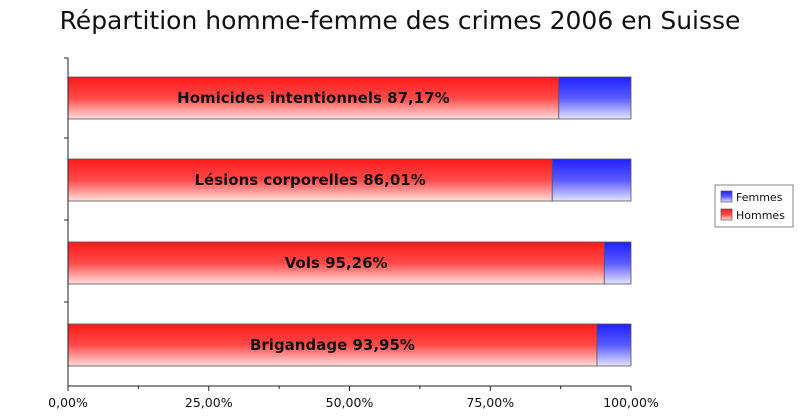 This screenshot has height=416, width=800. What do you see at coordinates (631, 402) in the screenshot?
I see `x-tick-label-5: 100,00%` at bounding box center [631, 402].